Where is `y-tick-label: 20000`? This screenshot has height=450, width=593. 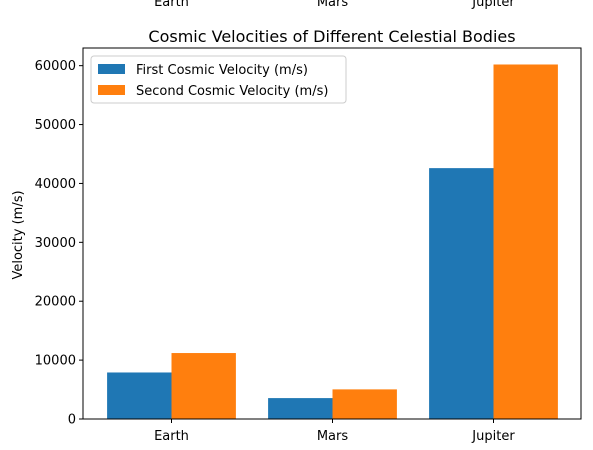
y-tick-label: 20000 is located at coordinates (55, 302).